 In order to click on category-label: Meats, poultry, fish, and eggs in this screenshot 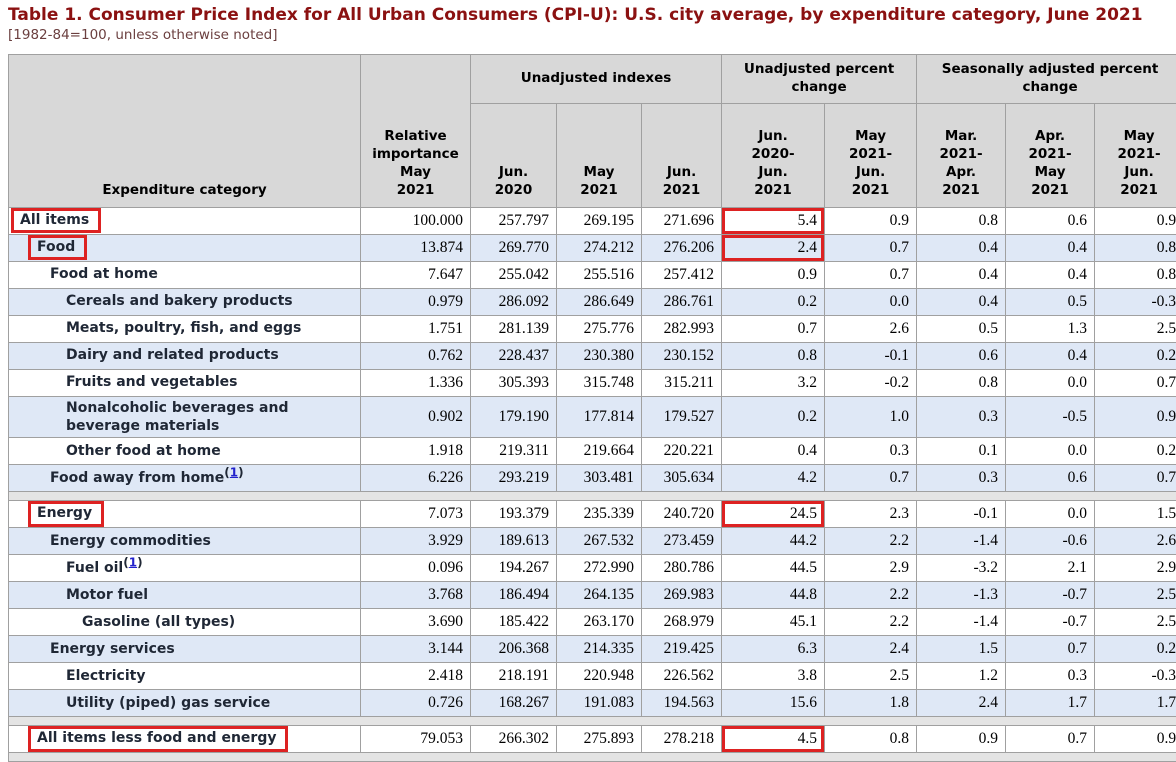, I will do `click(183, 328)`.